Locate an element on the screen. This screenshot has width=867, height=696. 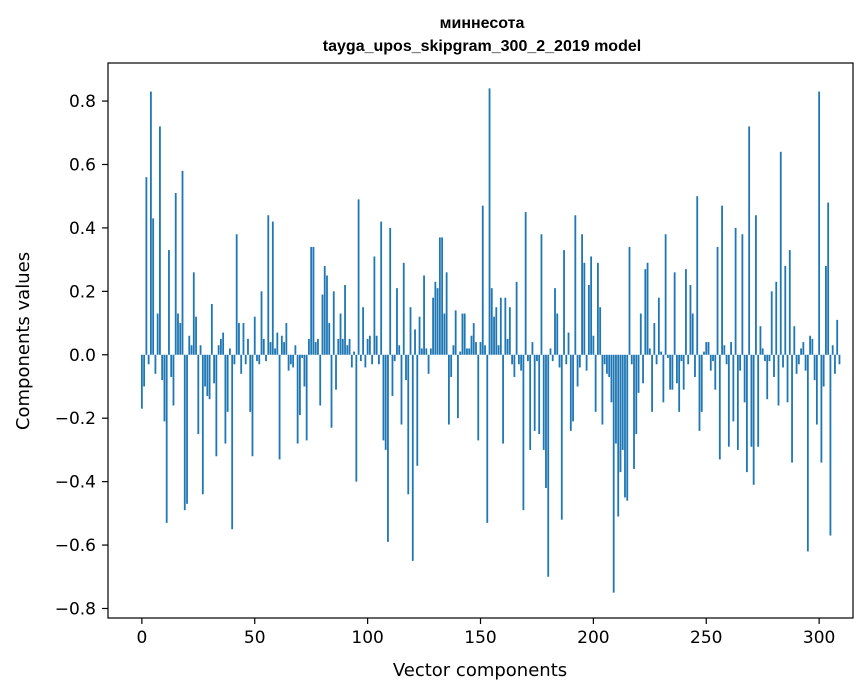
chart-subtitle: tayga_upos_skipgram_300_2_2019 model is located at coordinates (482, 46).